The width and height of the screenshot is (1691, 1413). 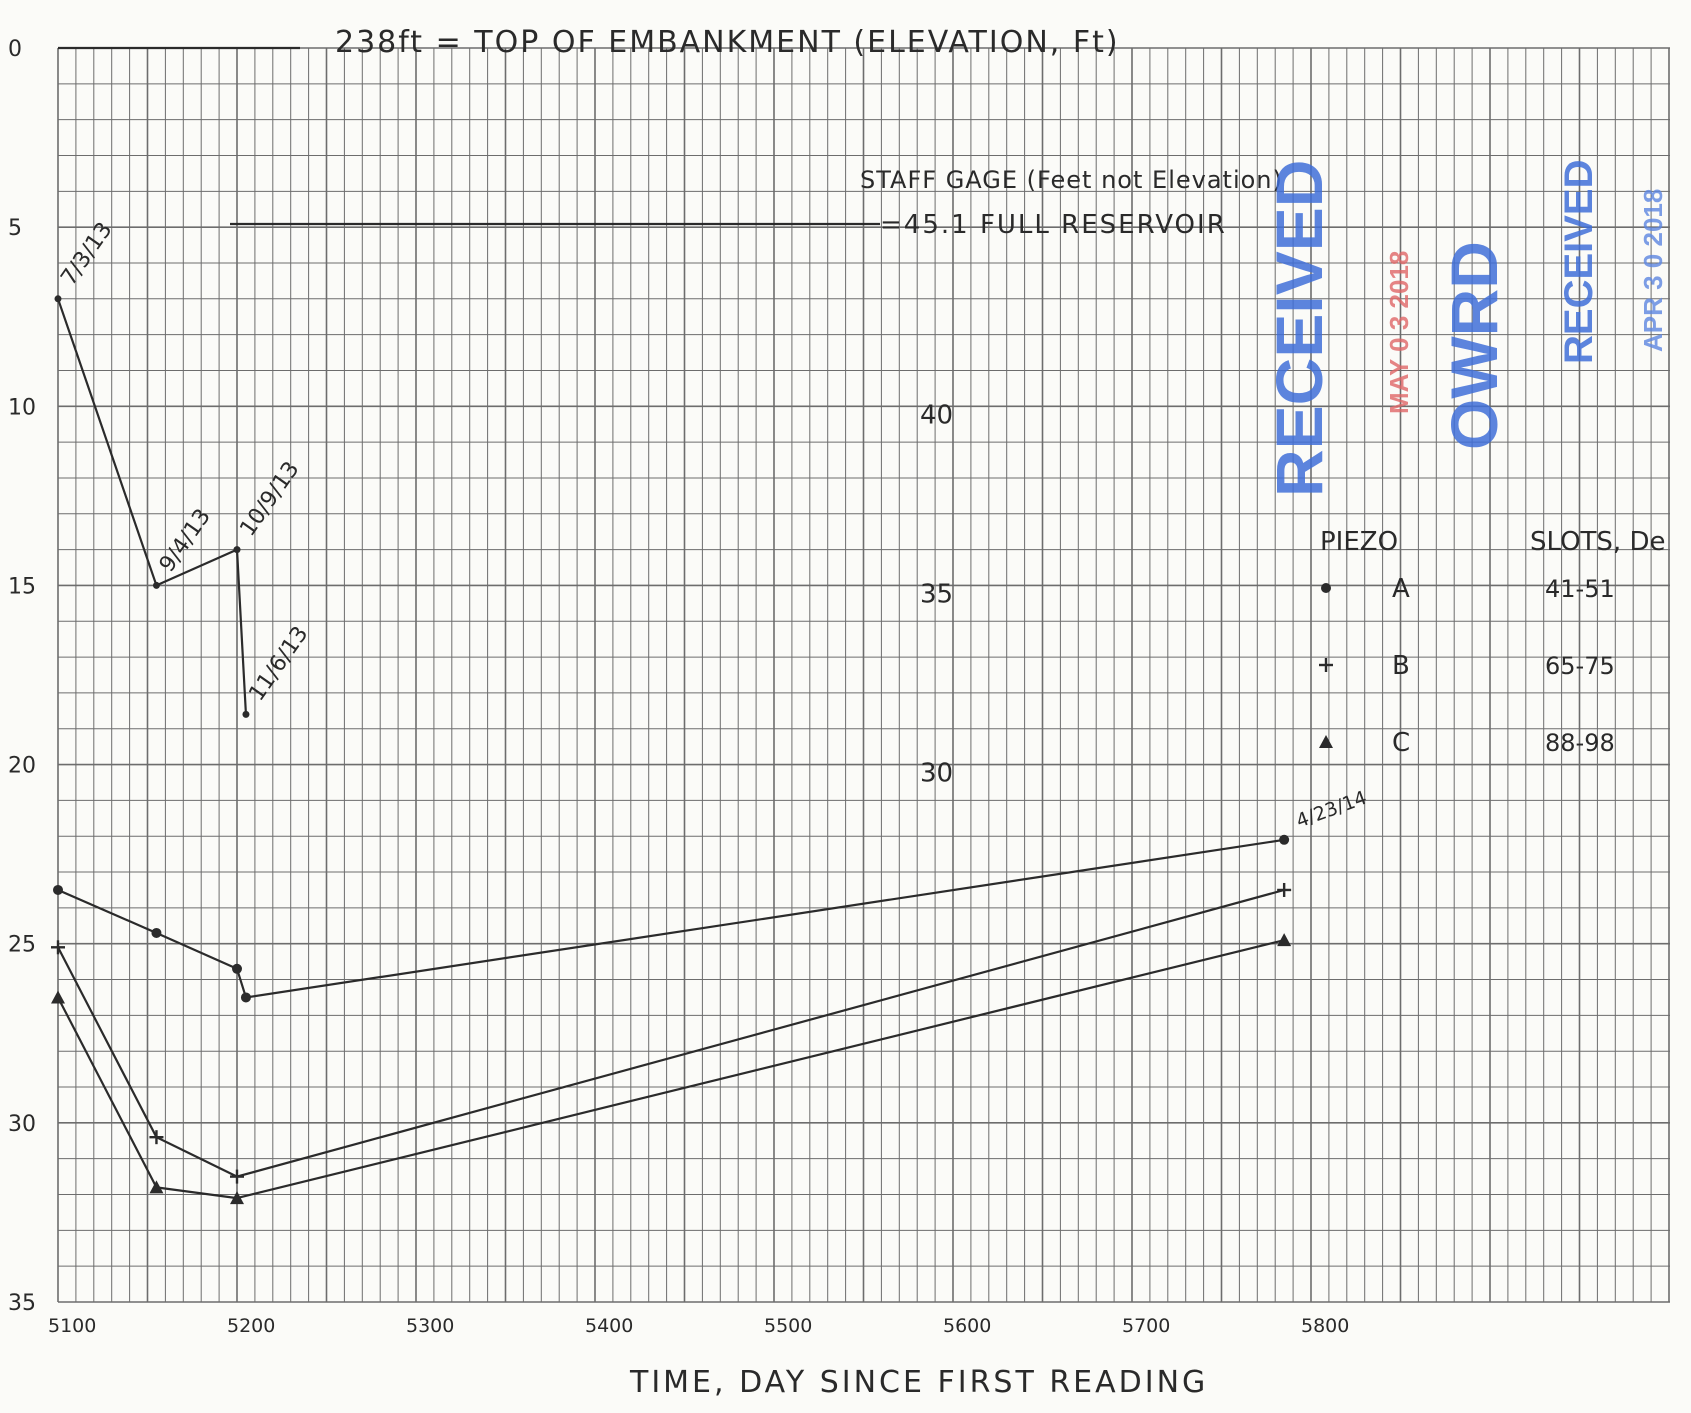 I want to click on legend-marker-b, so click(x=1326, y=665).